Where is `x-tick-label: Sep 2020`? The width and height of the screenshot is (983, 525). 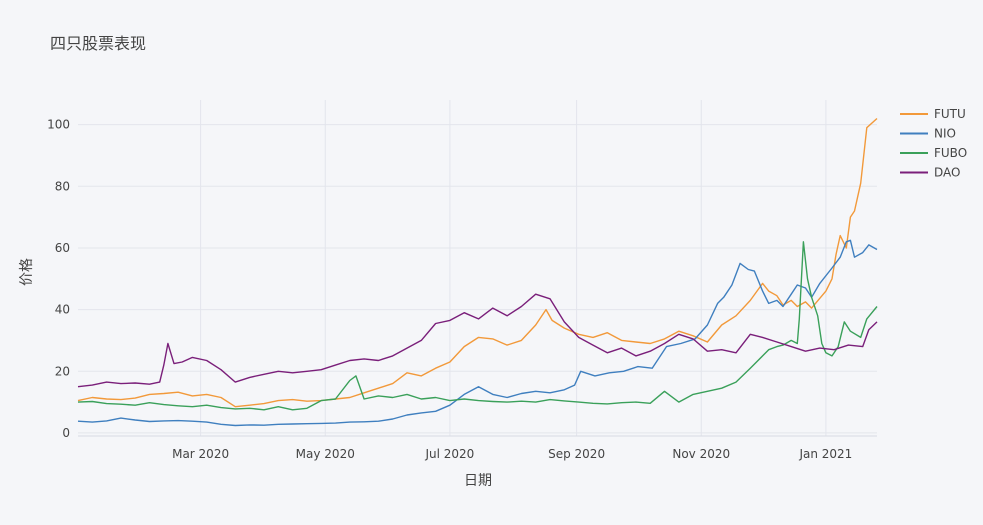 x-tick-label: Sep 2020 is located at coordinates (576, 454).